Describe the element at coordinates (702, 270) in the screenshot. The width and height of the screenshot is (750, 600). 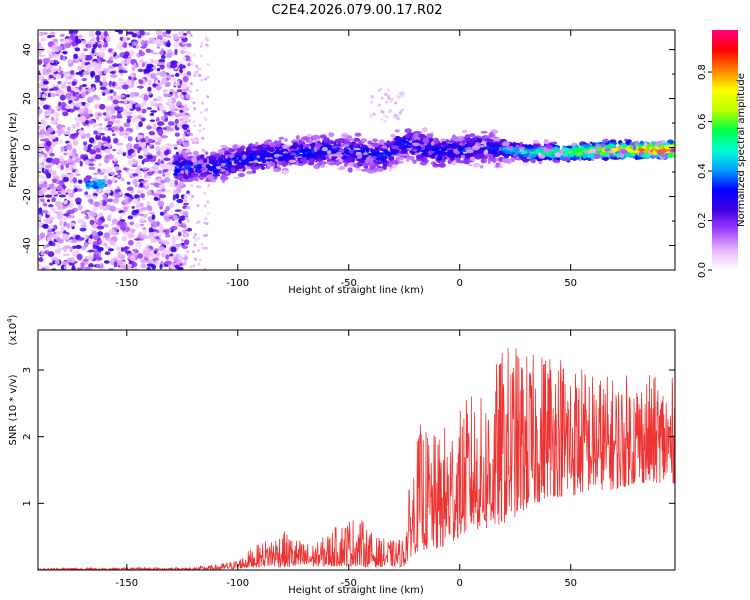
I see `tick-label: 0.0` at that location.